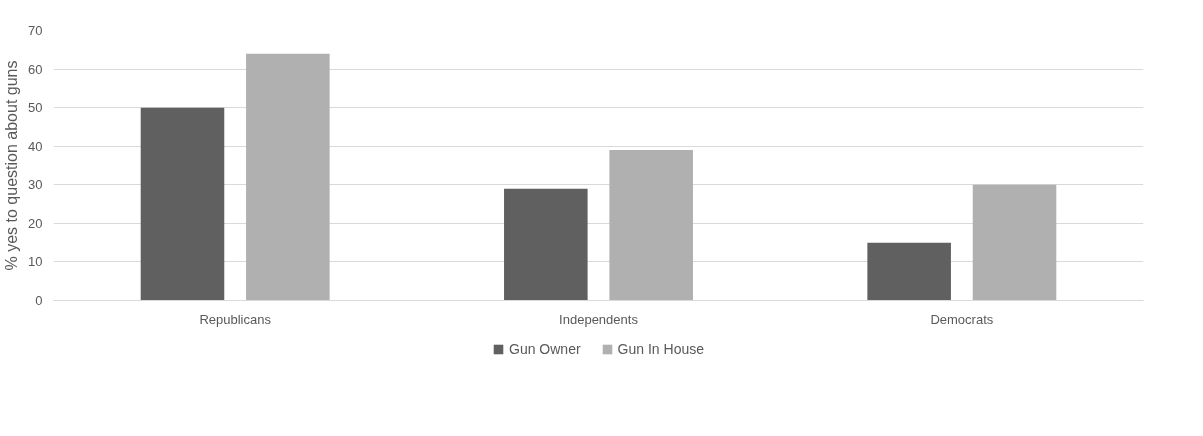 This screenshot has width=1203, height=436. What do you see at coordinates (39, 300) in the screenshot?
I see `y-tick-label: 0` at bounding box center [39, 300].